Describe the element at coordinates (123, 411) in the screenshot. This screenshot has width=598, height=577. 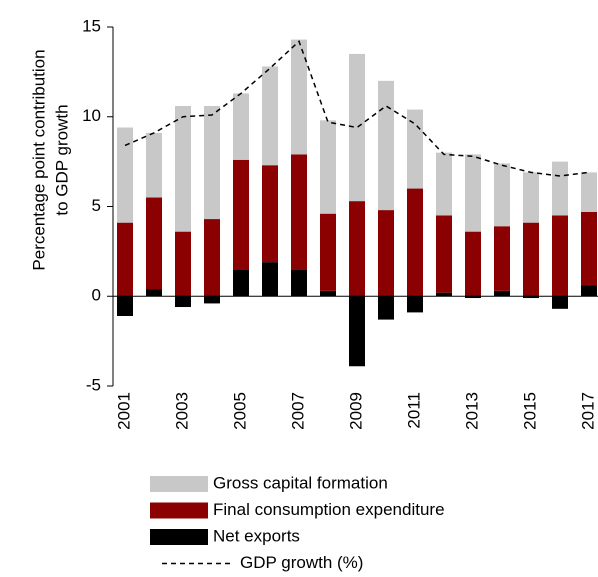
I see `x-tick-label: 2001` at that location.